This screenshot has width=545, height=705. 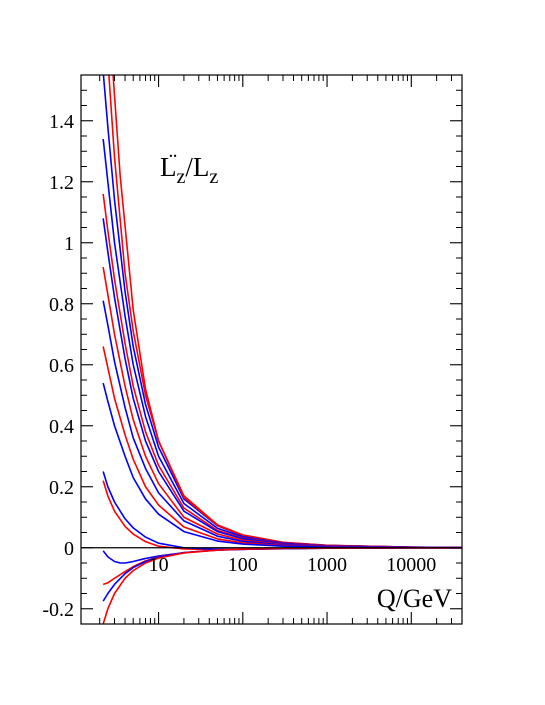 What do you see at coordinates (69, 549) in the screenshot?
I see `y-tick-label: 0` at bounding box center [69, 549].